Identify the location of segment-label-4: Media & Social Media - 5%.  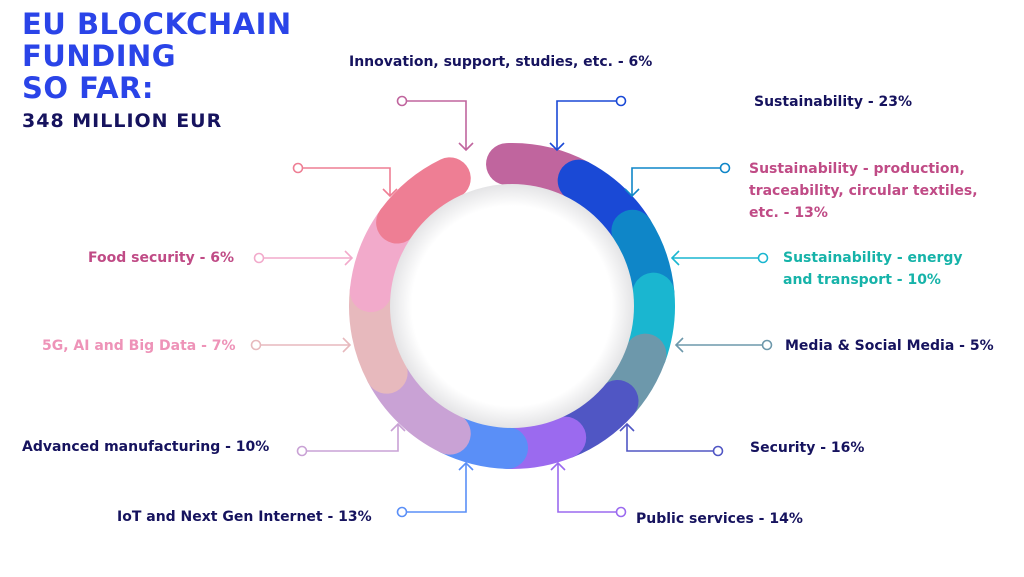
(889, 346).